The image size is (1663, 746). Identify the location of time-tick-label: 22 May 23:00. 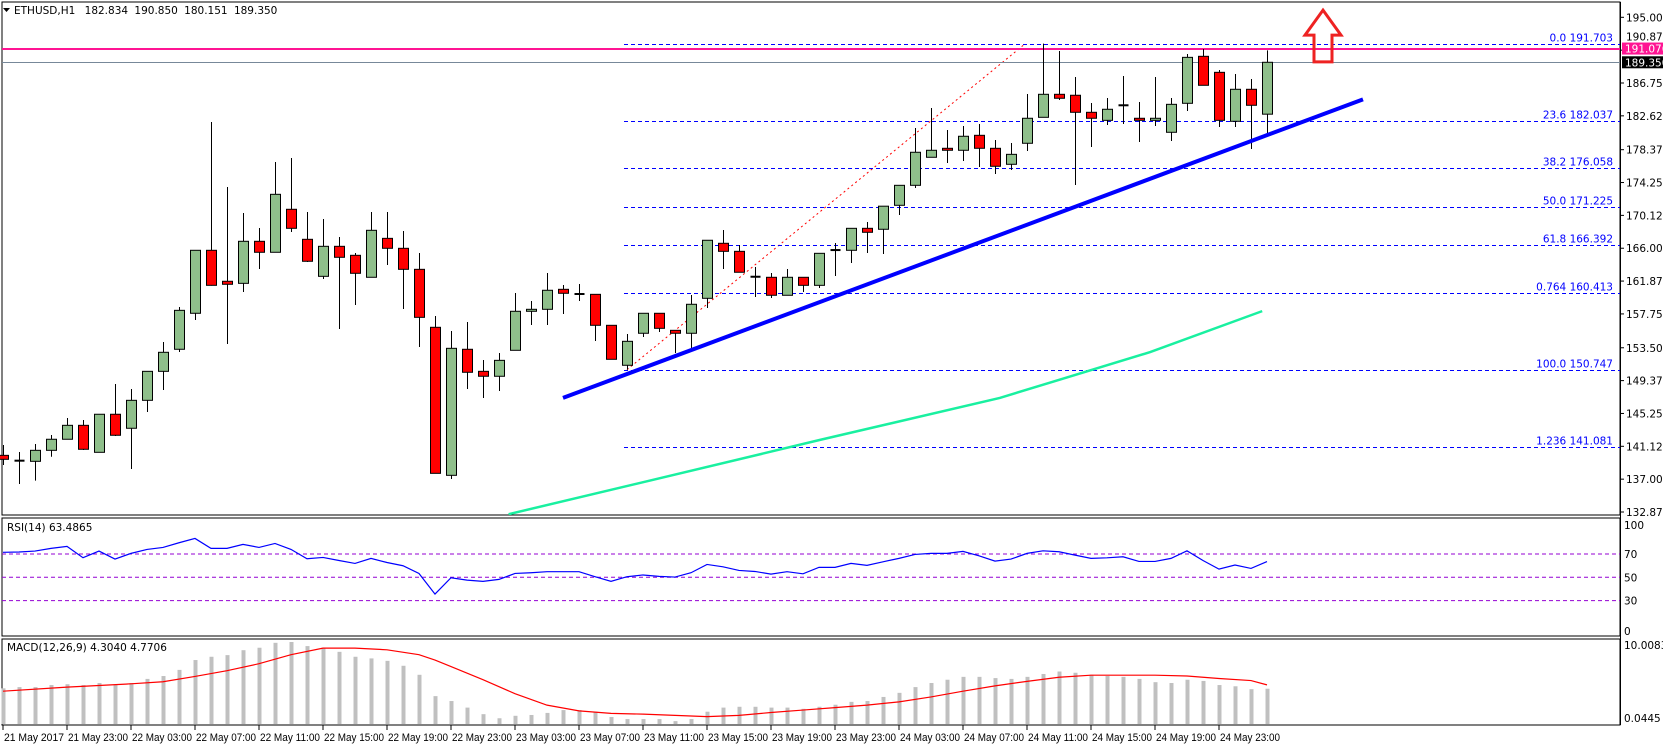
(482, 738).